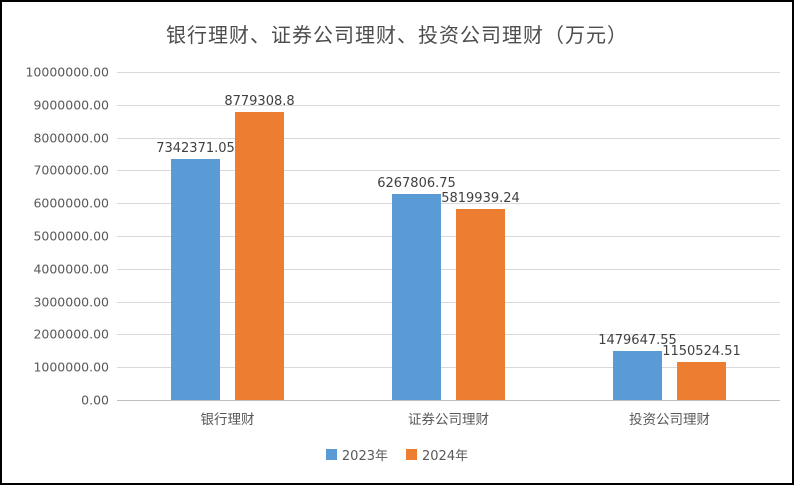  I want to click on y-tick-label: 7000000.00, so click(71, 170).